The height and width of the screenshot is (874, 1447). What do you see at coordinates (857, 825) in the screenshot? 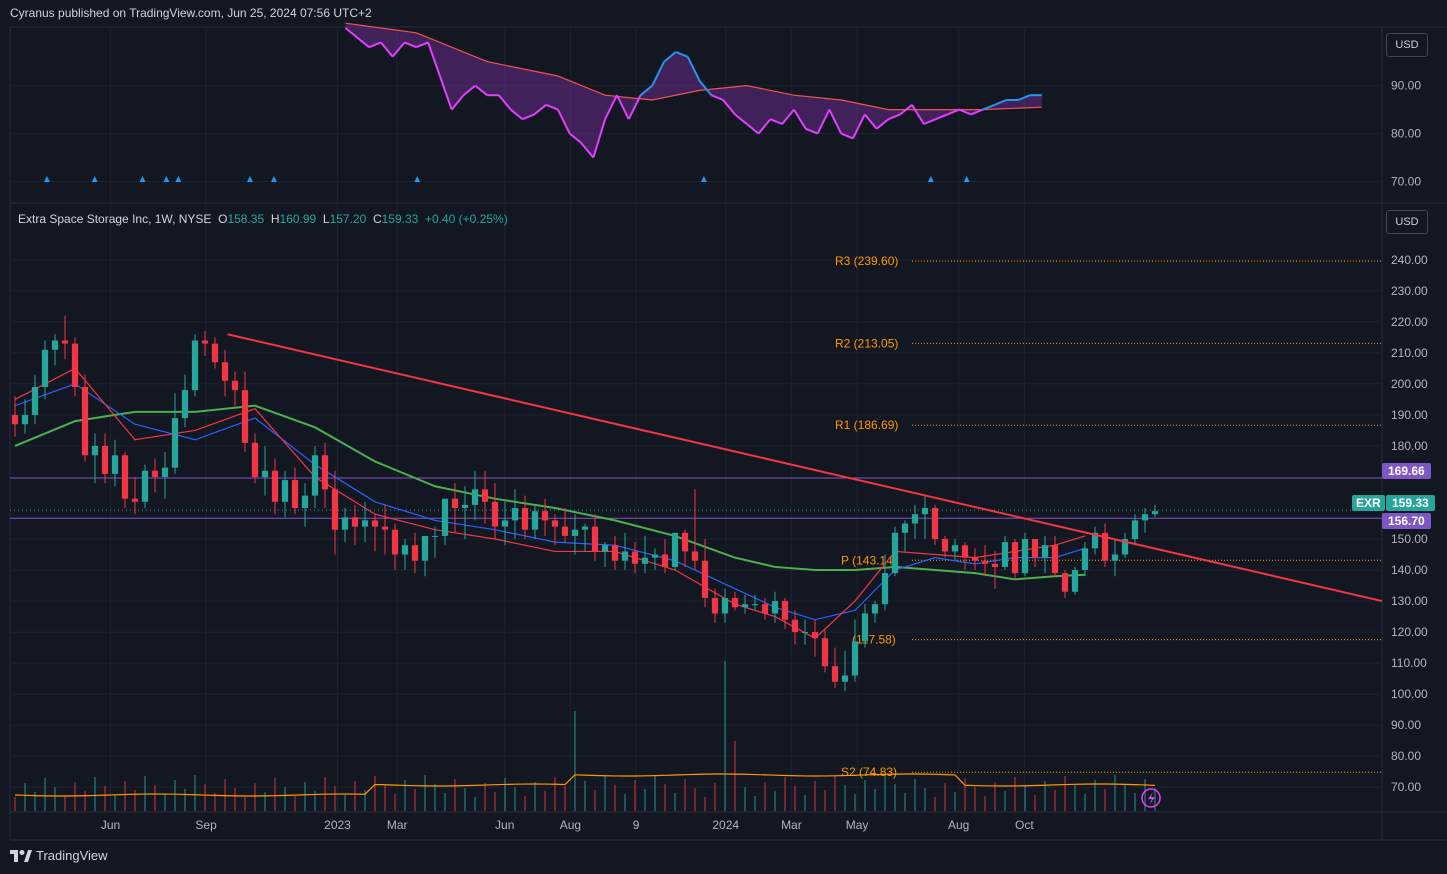
I see `time-tick-label: May` at bounding box center [857, 825].